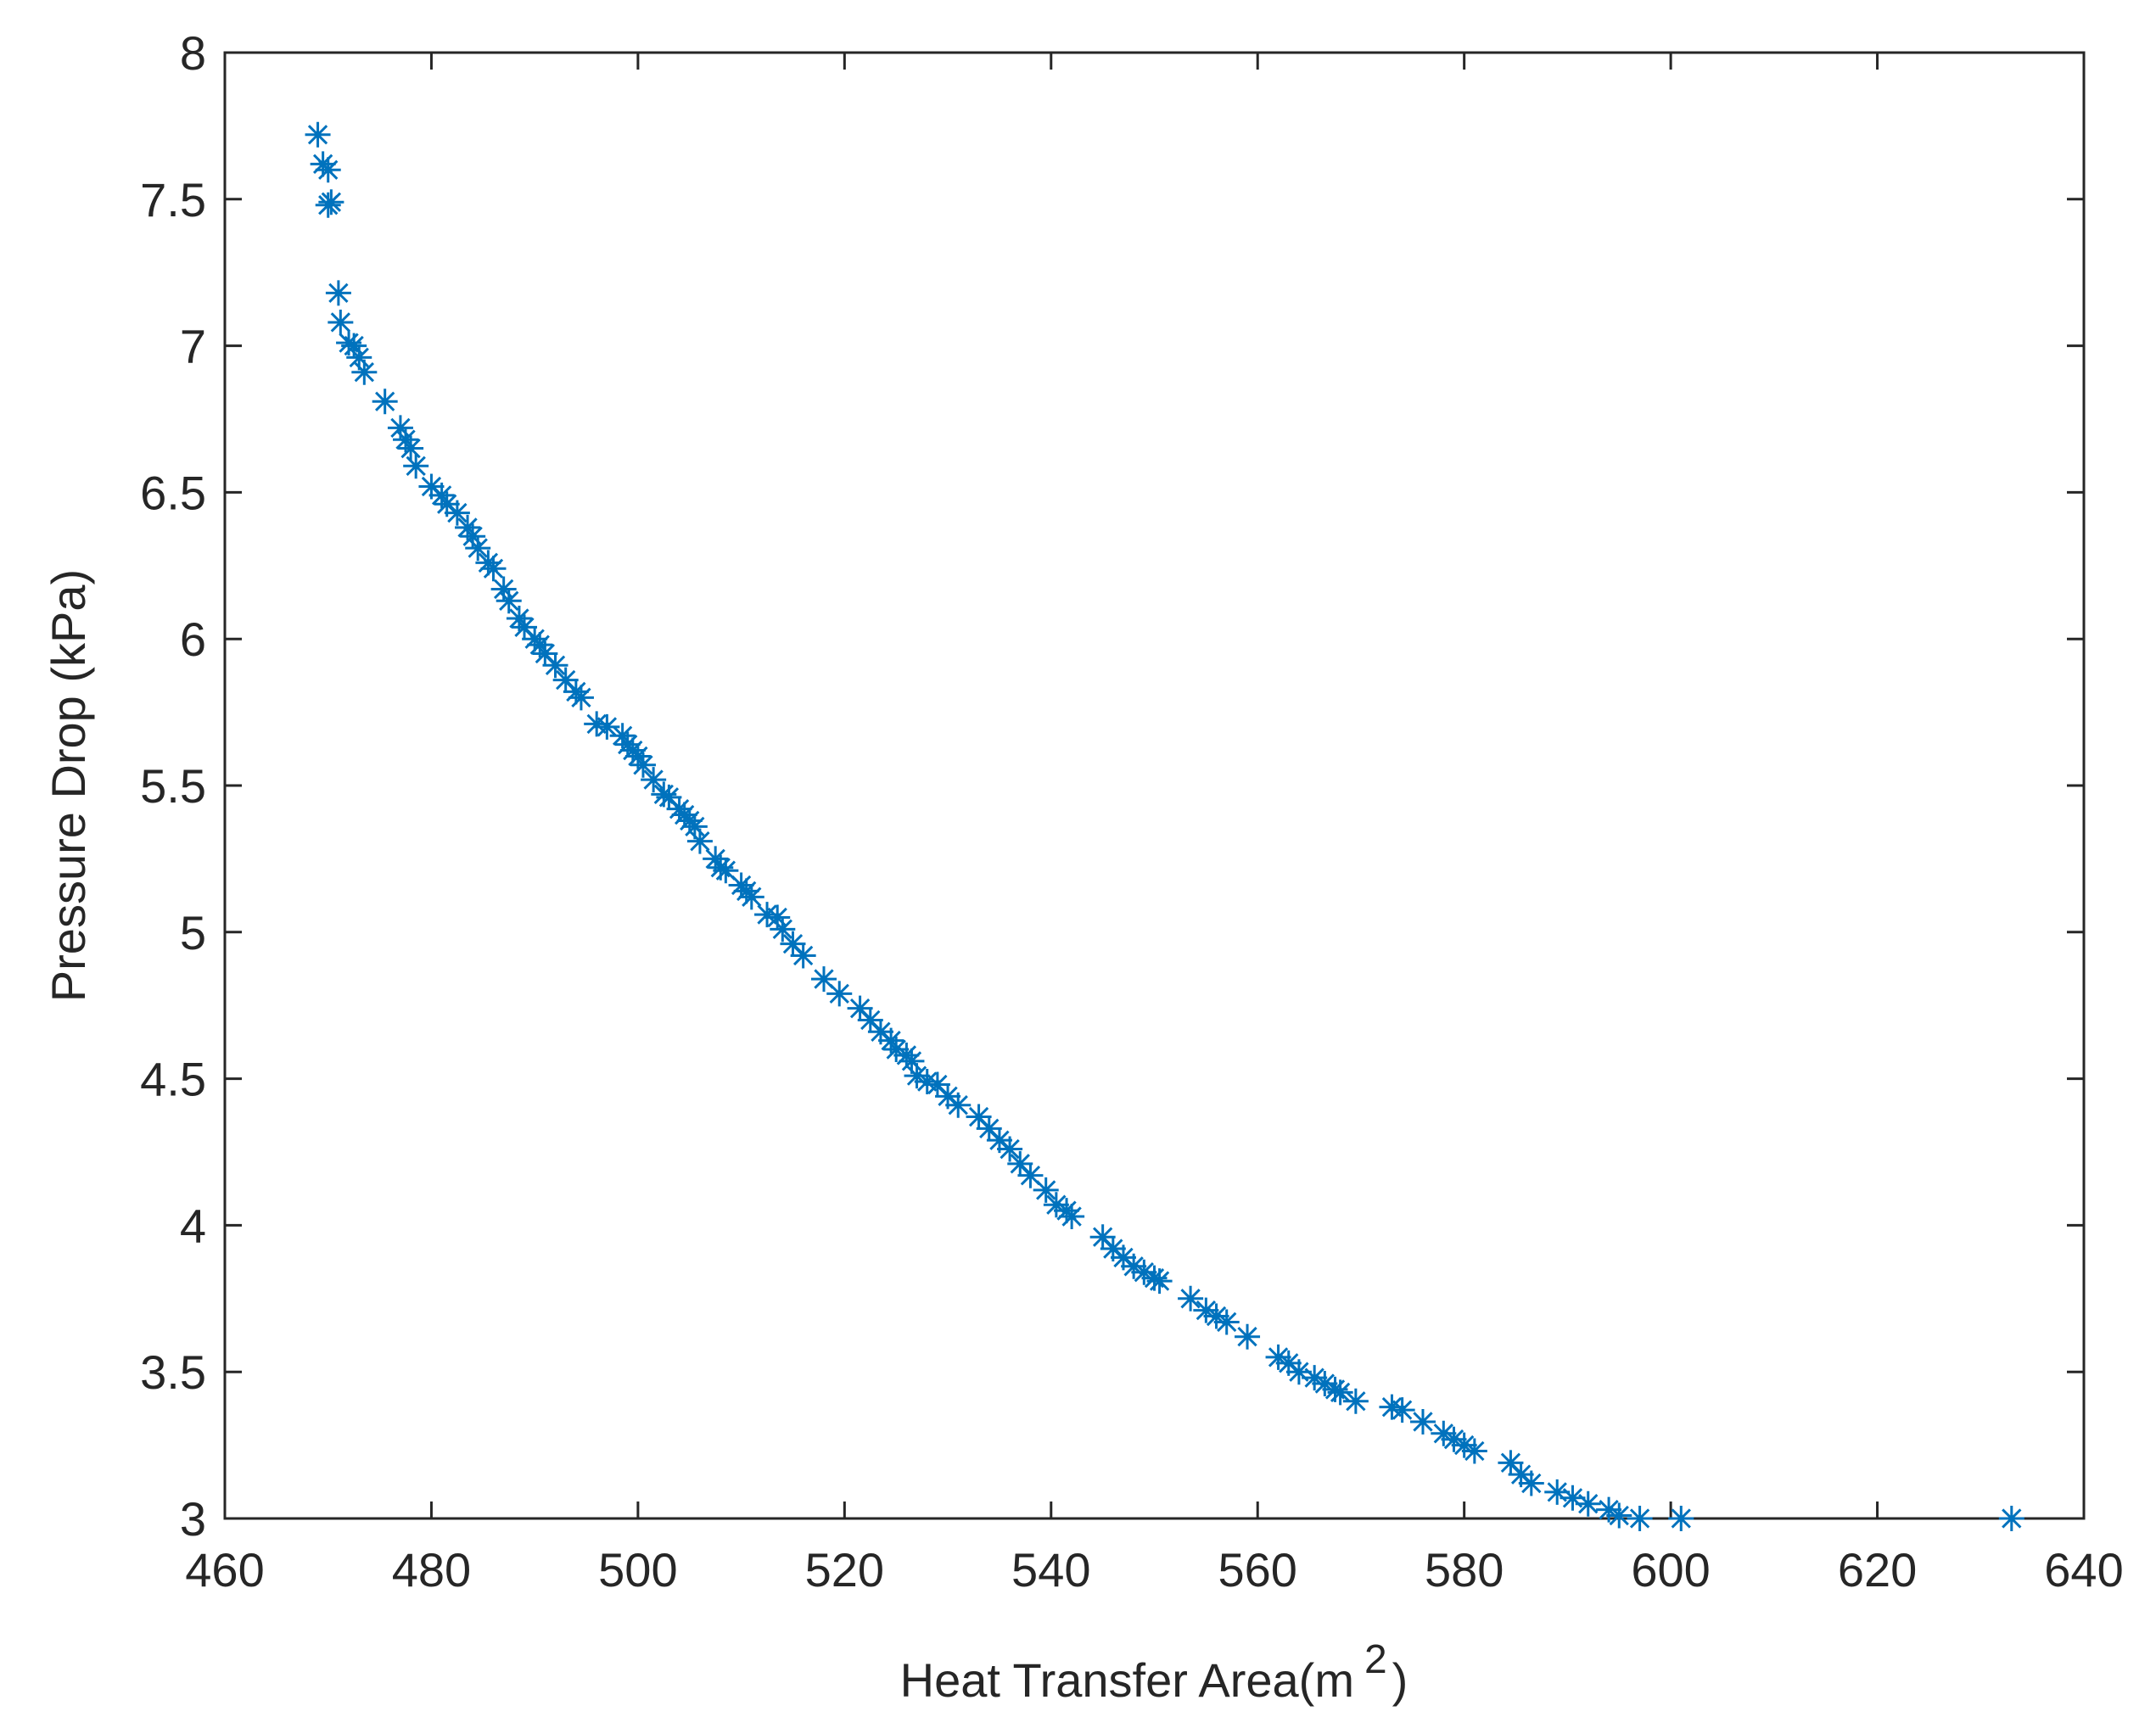  Describe the element at coordinates (193, 639) in the screenshot. I see `y-tick-label: 6` at that location.